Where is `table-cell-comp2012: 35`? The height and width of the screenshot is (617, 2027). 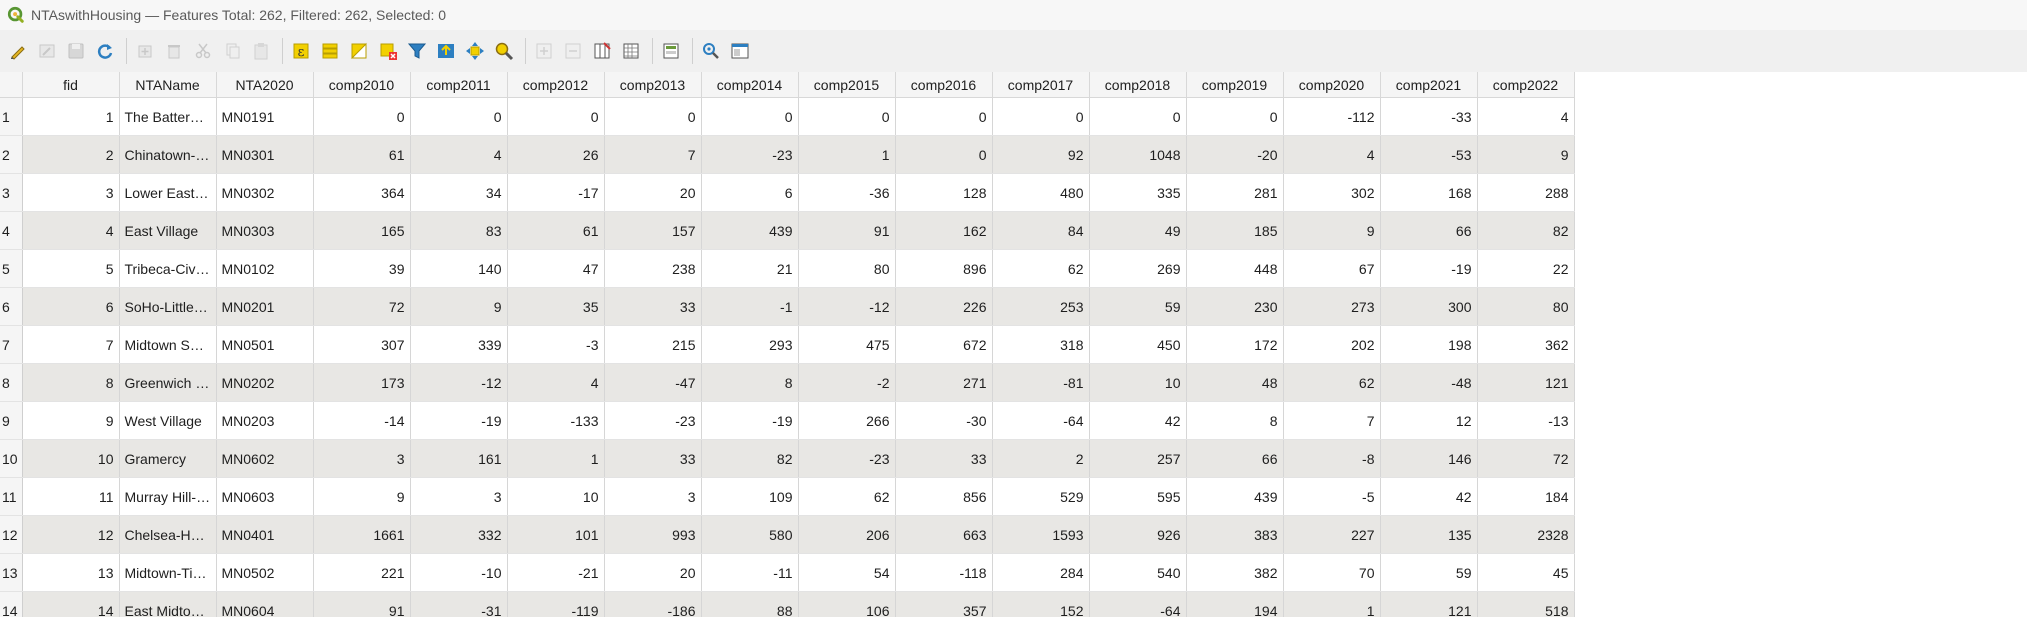
table-cell-comp2012: 35 is located at coordinates (556, 306).